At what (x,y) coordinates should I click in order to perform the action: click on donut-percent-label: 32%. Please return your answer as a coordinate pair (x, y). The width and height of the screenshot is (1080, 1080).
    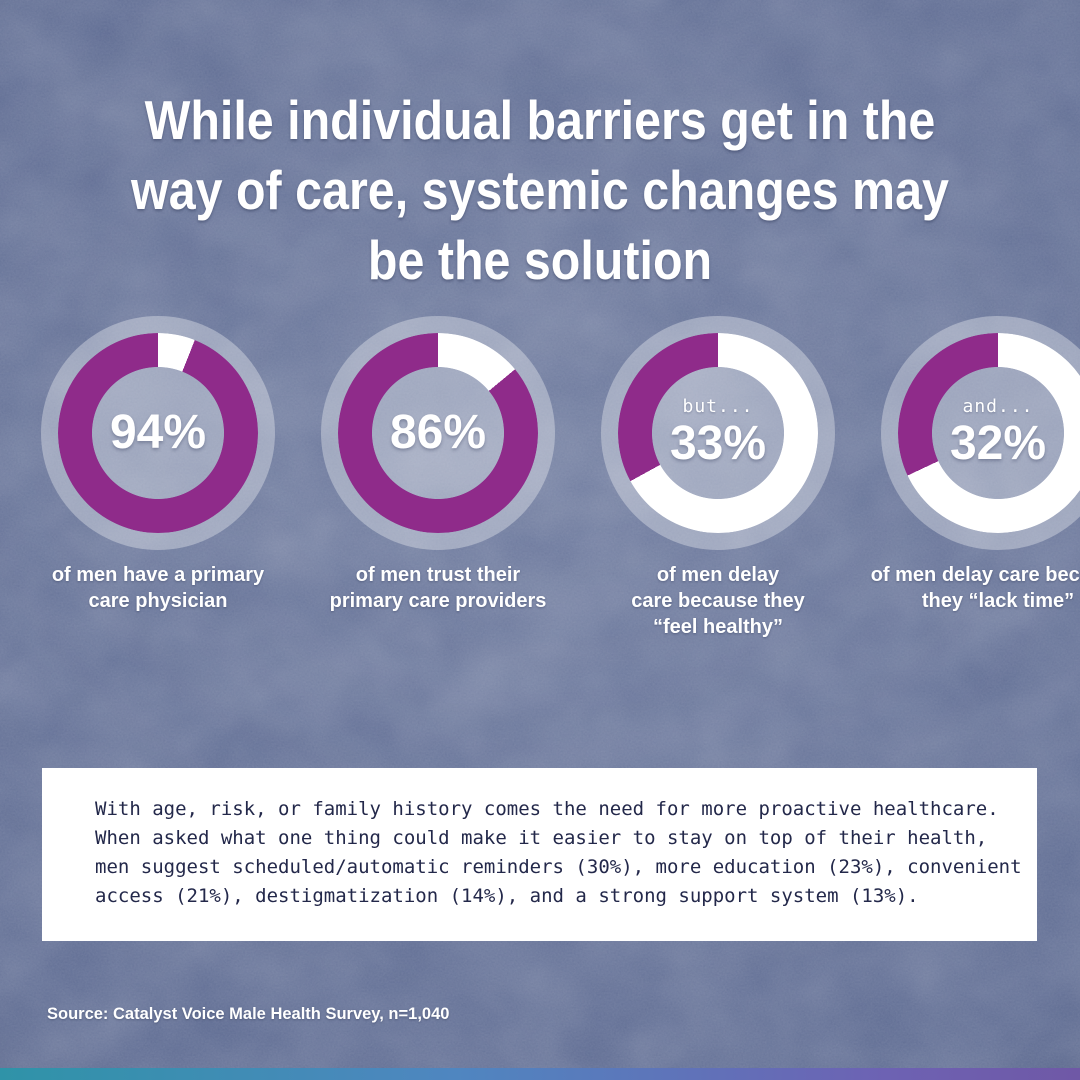
    Looking at the image, I should click on (998, 443).